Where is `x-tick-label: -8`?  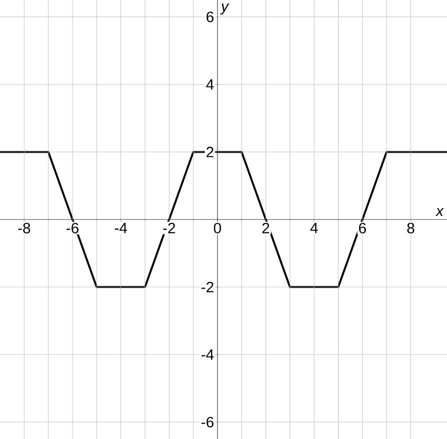 x-tick-label: -8 is located at coordinates (24, 228).